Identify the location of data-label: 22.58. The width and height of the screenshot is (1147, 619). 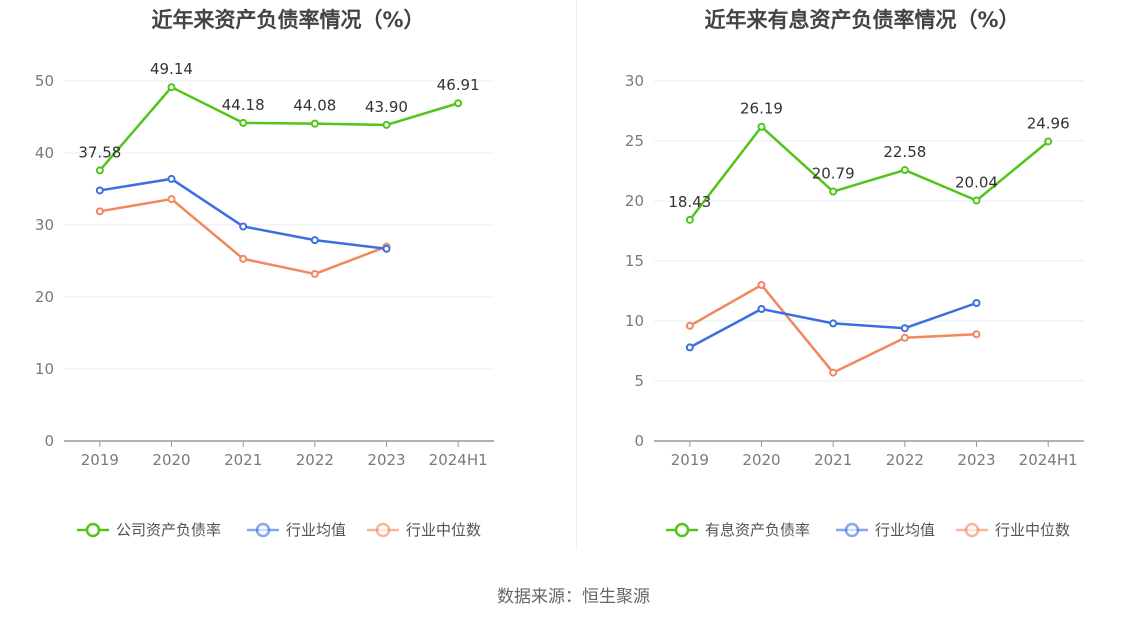
(904, 152).